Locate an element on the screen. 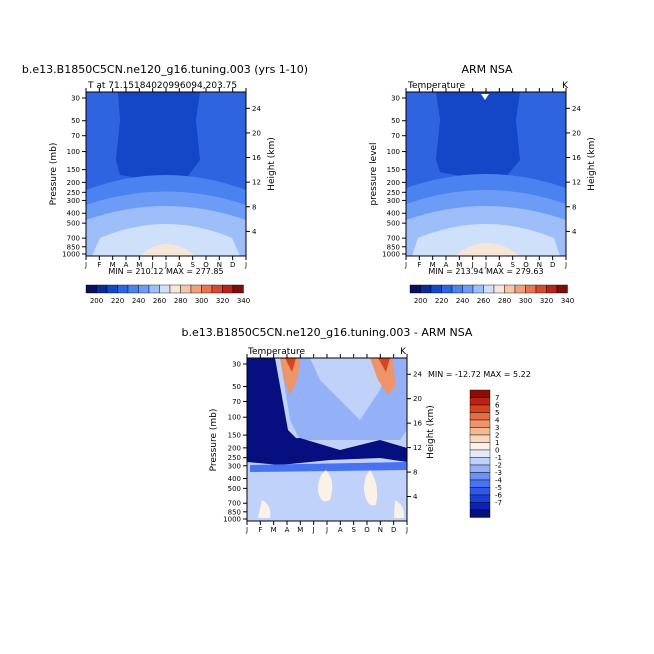  colorbar-label: 7 is located at coordinates (497, 398).